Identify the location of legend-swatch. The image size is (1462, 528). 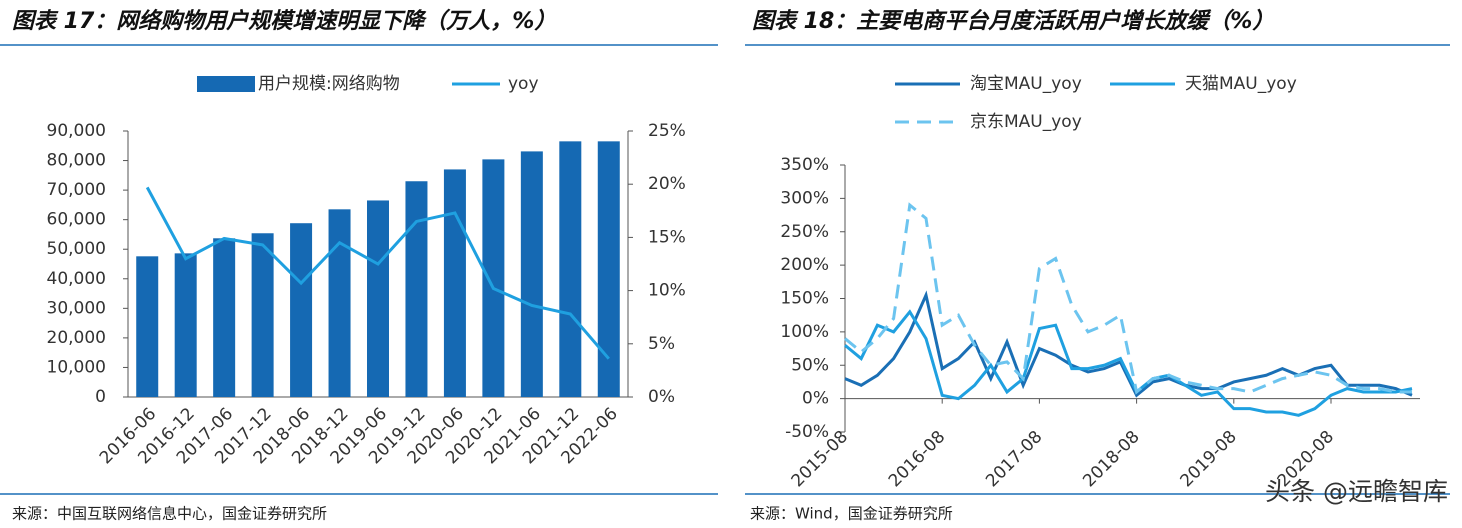
(226, 84).